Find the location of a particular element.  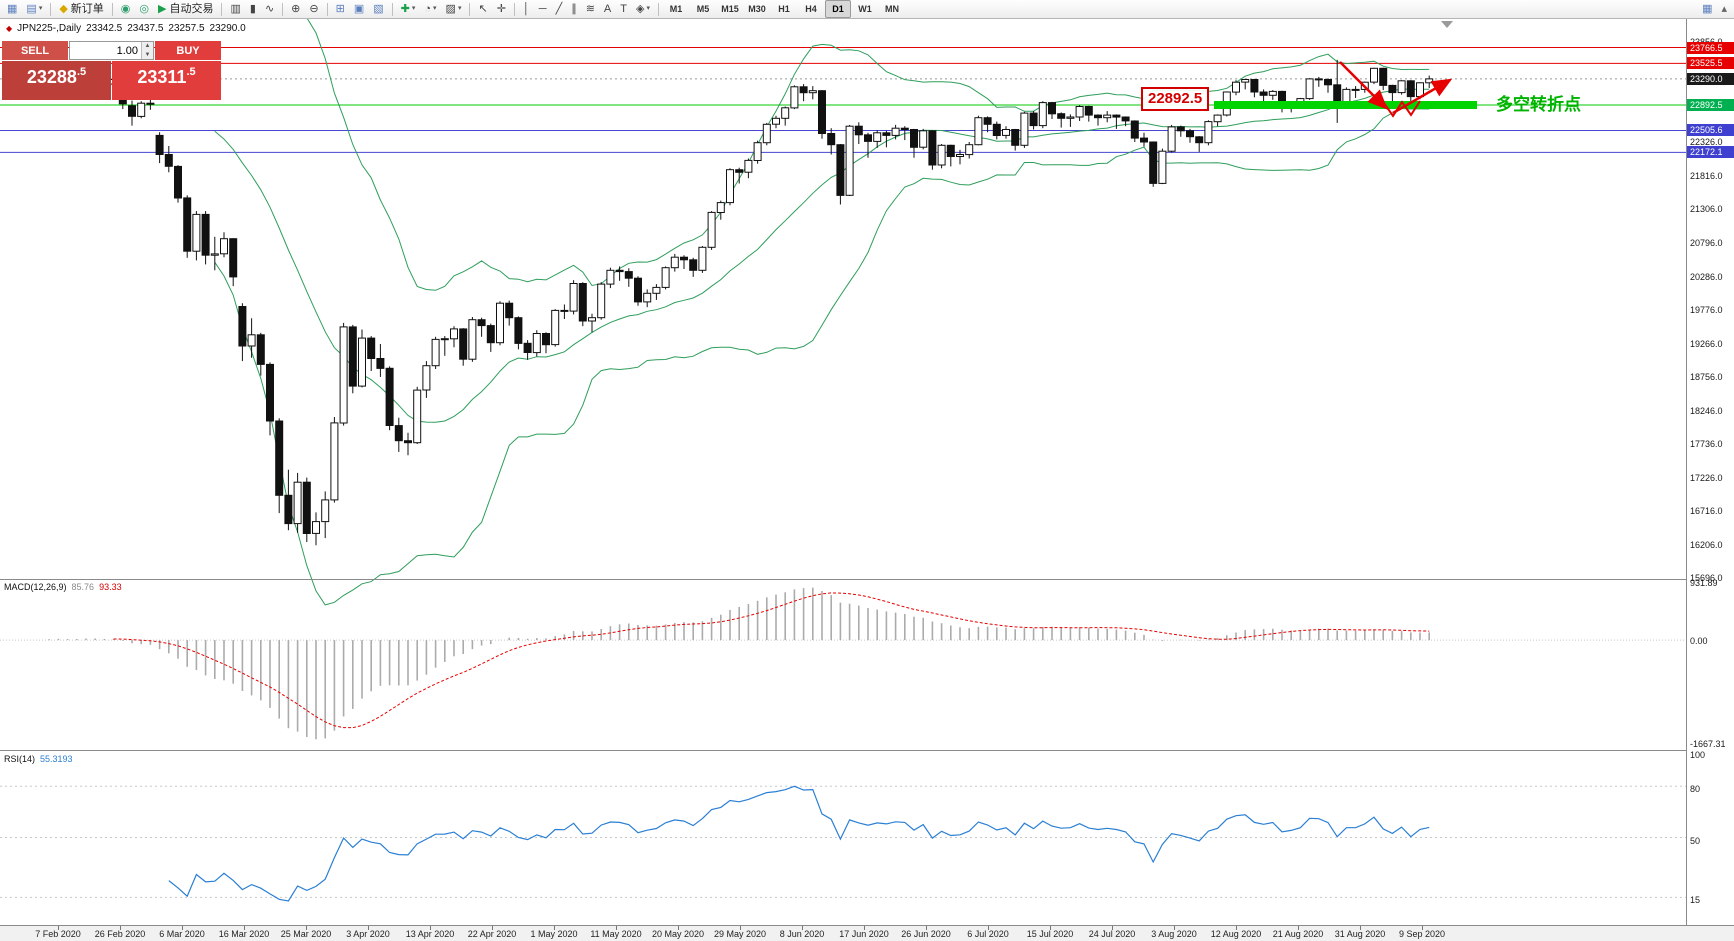

horizontal-line-button: ─ is located at coordinates (543, 9).